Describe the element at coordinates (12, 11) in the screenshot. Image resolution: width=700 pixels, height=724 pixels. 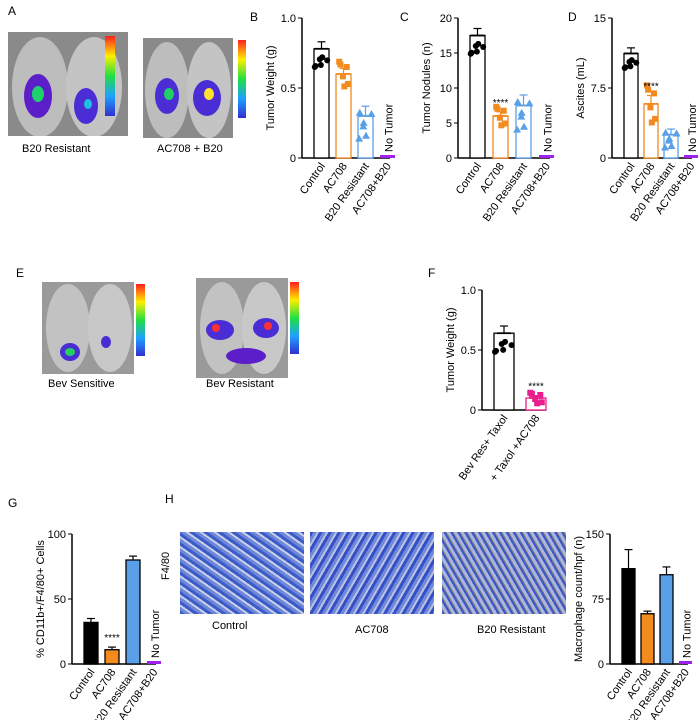
I see `panel-label-a: A` at that location.